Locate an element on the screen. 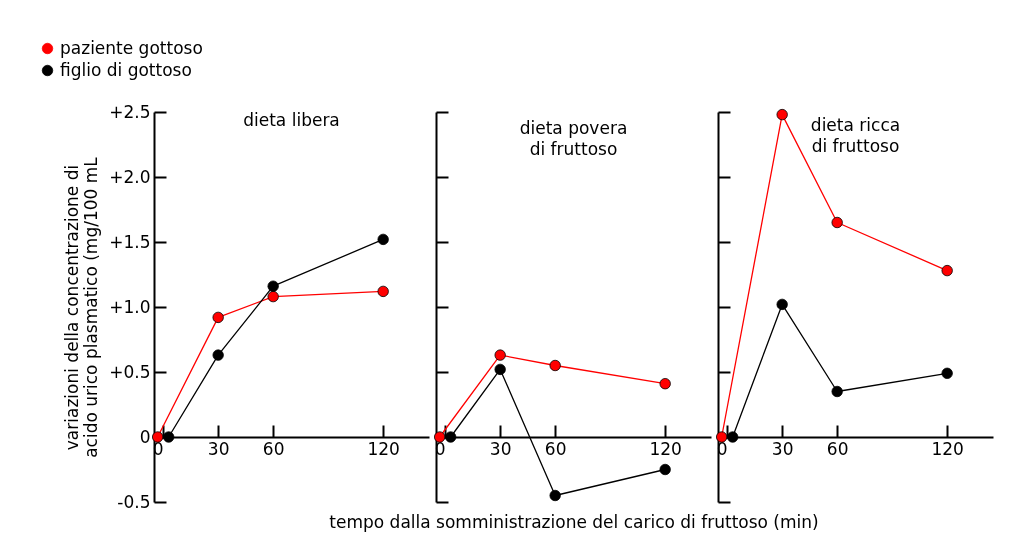 This screenshot has height=558, width=1019. legend-label: figlio di gottoso is located at coordinates (126, 69).